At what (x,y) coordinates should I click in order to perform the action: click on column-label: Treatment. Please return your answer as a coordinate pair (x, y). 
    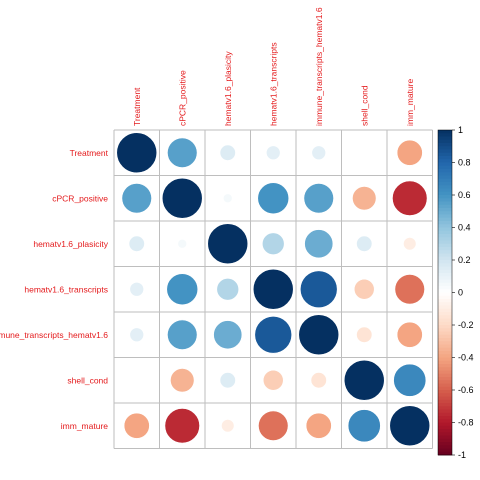
    Looking at the image, I should click on (137, 106).